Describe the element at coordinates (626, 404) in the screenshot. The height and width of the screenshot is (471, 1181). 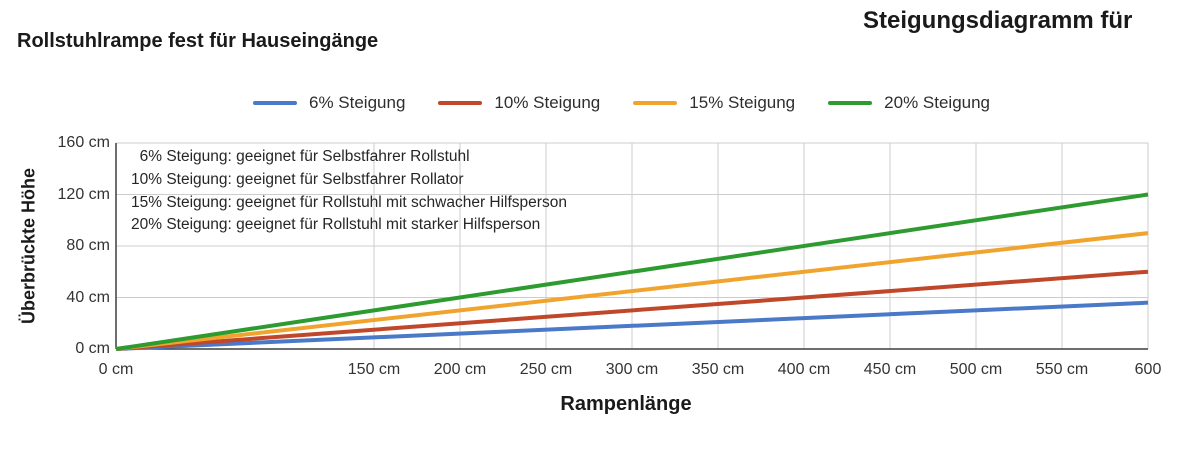
I see `x-axis-title: Rampenlänge` at that location.